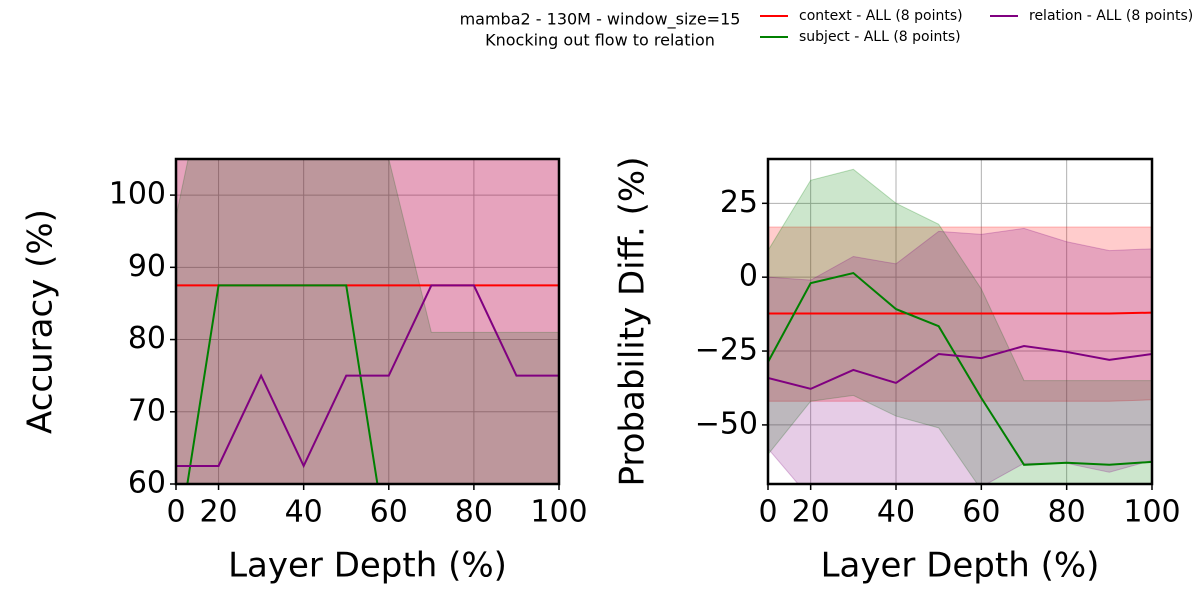 The height and width of the screenshot is (600, 1200). I want to click on legend-label: relation - ALL (8 points), so click(1111, 16).